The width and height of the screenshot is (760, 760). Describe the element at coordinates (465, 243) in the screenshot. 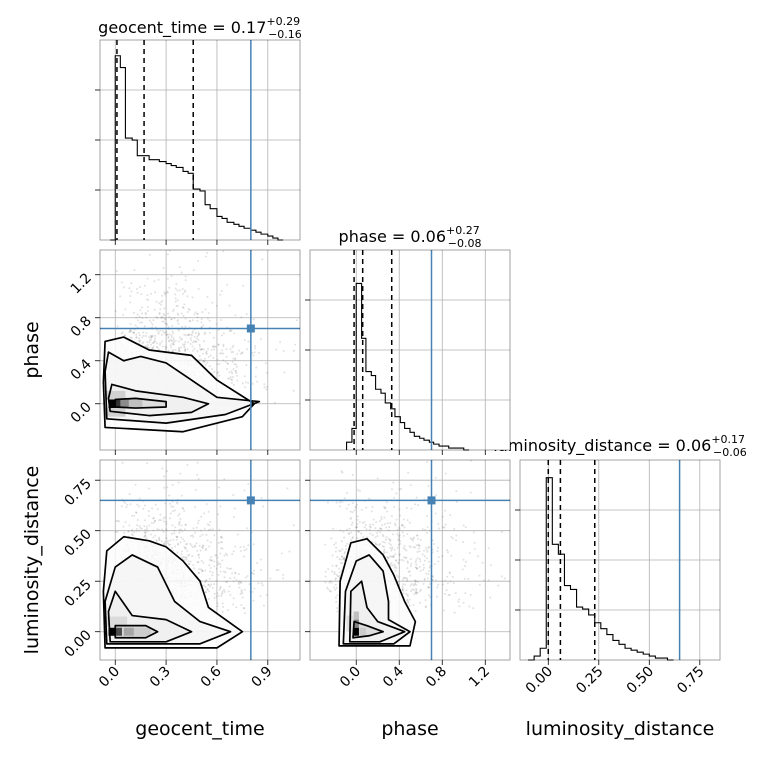

I see `title-phase-sub: −0.08` at that location.